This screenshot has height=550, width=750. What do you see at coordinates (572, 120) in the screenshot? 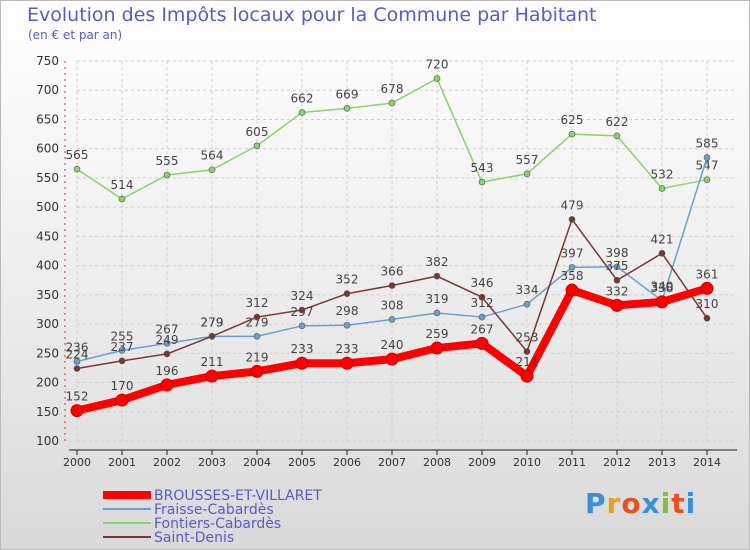
I see `data-label-fontiers-cabard-s-2011: 625` at bounding box center [572, 120].